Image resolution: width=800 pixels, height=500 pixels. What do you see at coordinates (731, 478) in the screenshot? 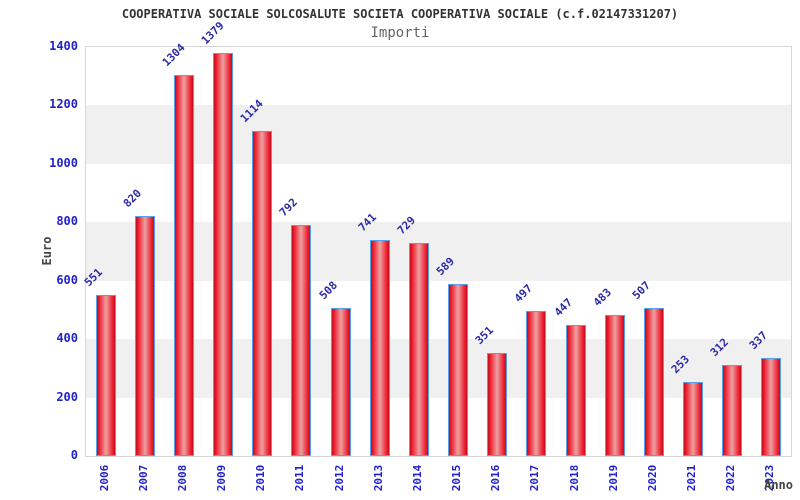
I see `x-tick-label: 2022` at bounding box center [731, 478].